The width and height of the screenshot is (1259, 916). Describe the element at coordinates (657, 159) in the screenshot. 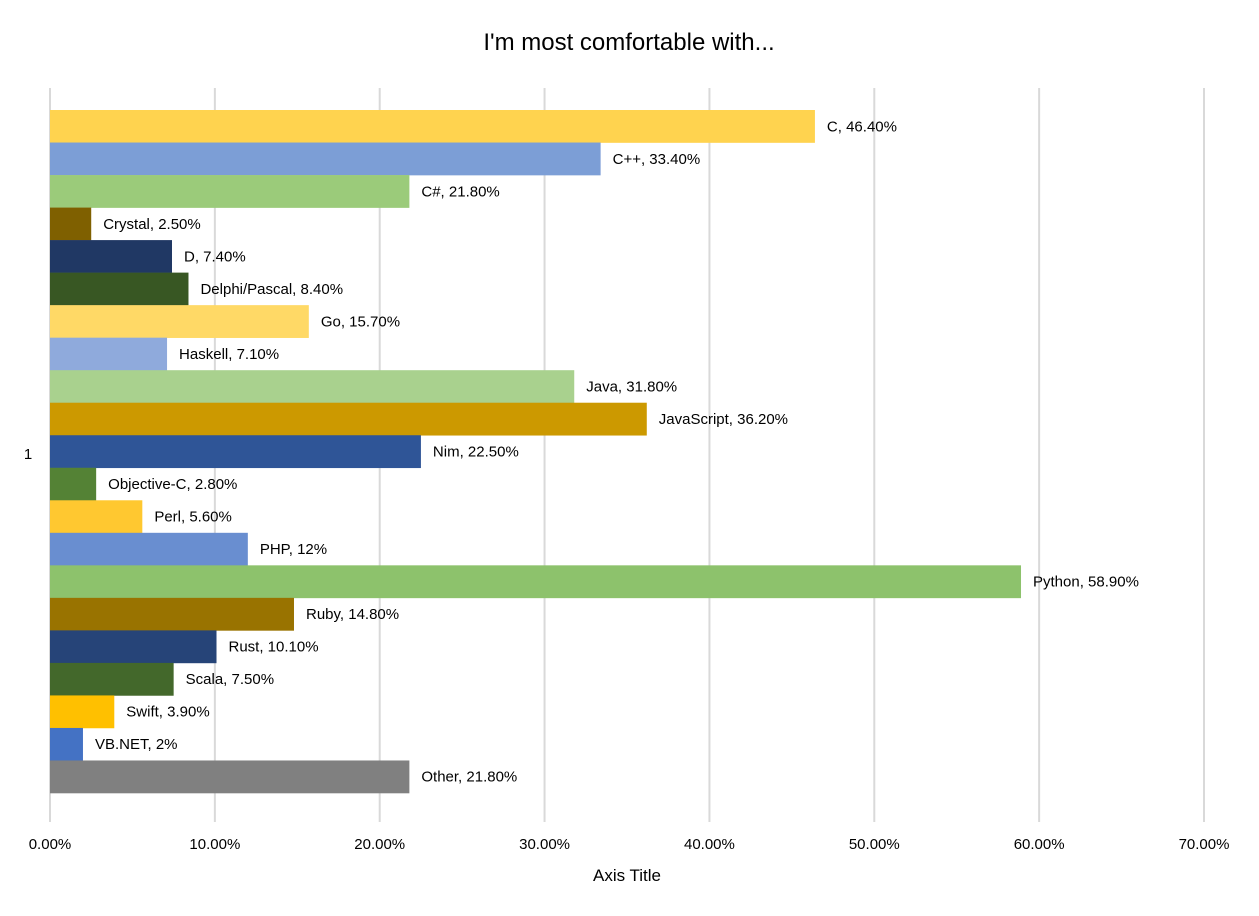

I see `data-label: C++, 33.40%` at that location.